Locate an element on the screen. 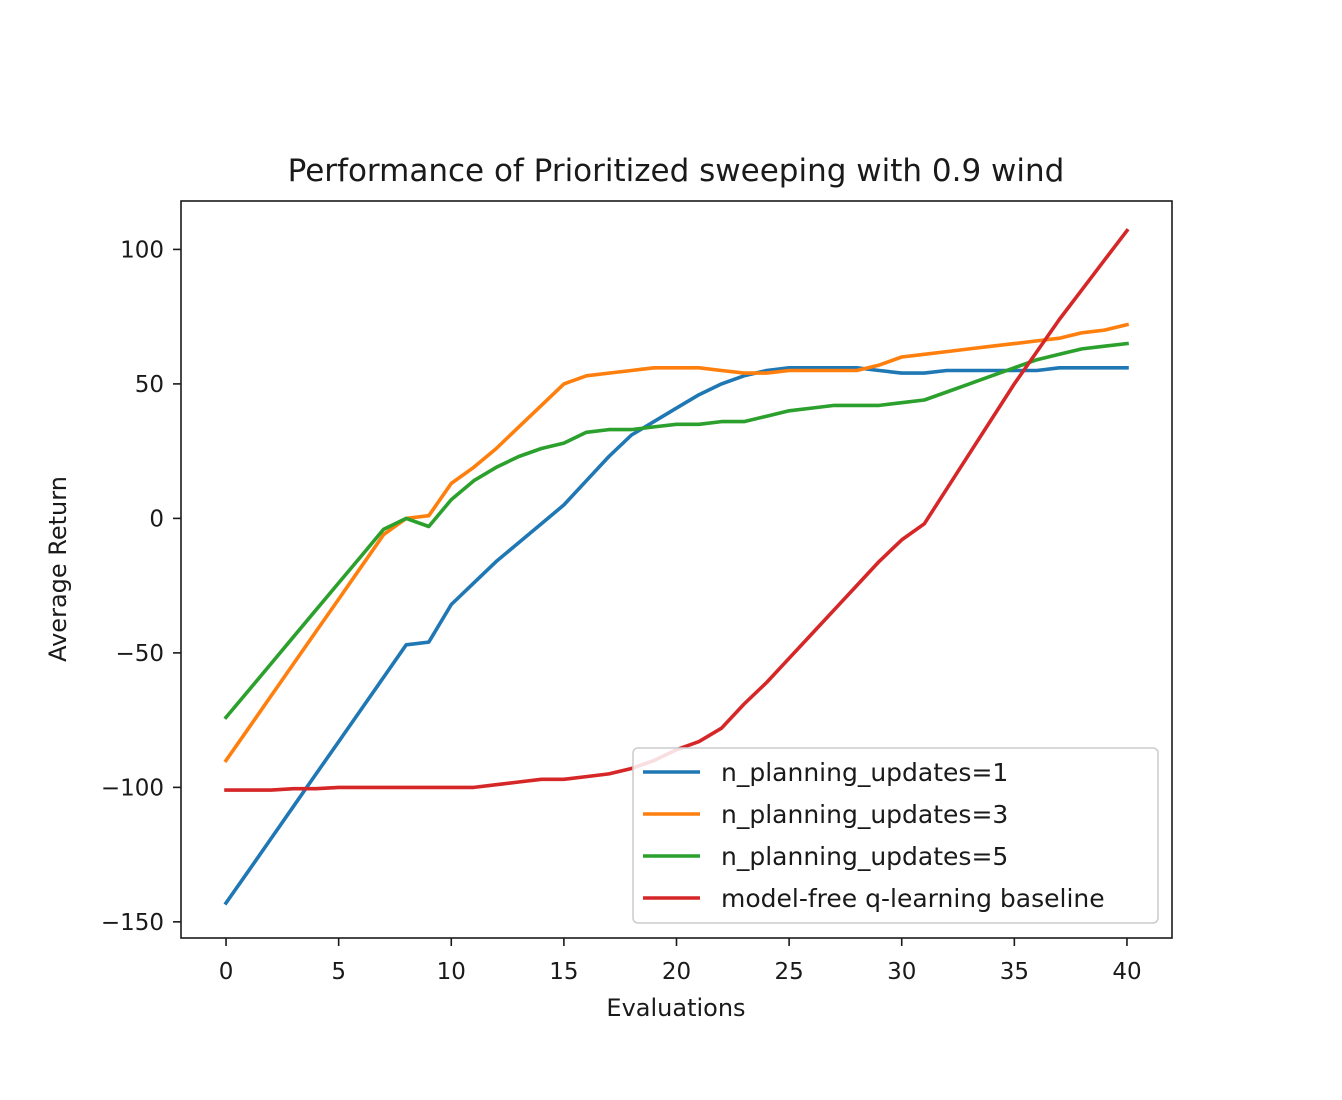 Image resolution: width=1342 pixels, height=1100 pixels. legend-label-3: n_planning_updates=5 is located at coordinates (864, 856).